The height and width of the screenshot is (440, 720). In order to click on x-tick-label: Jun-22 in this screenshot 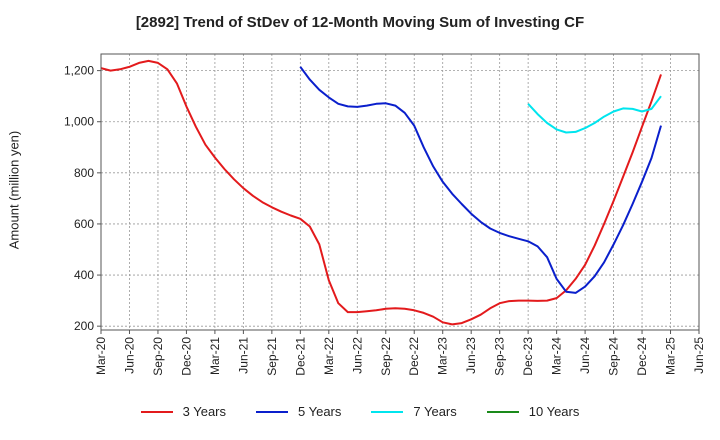, I will do `click(357, 355)`.